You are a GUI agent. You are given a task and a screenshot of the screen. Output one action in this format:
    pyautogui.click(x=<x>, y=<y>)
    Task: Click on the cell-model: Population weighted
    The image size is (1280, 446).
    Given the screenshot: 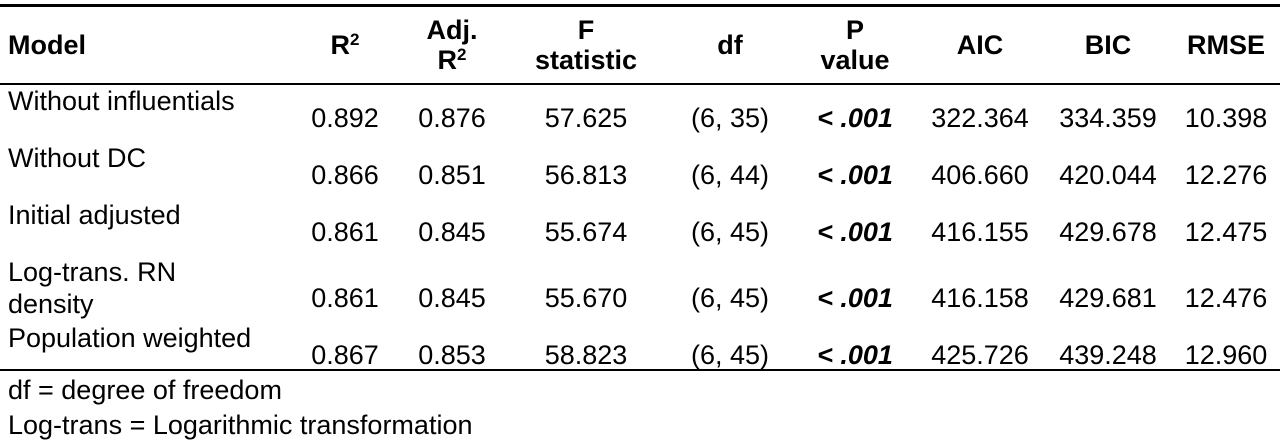 What is the action you would take?
    pyautogui.click(x=130, y=338)
    